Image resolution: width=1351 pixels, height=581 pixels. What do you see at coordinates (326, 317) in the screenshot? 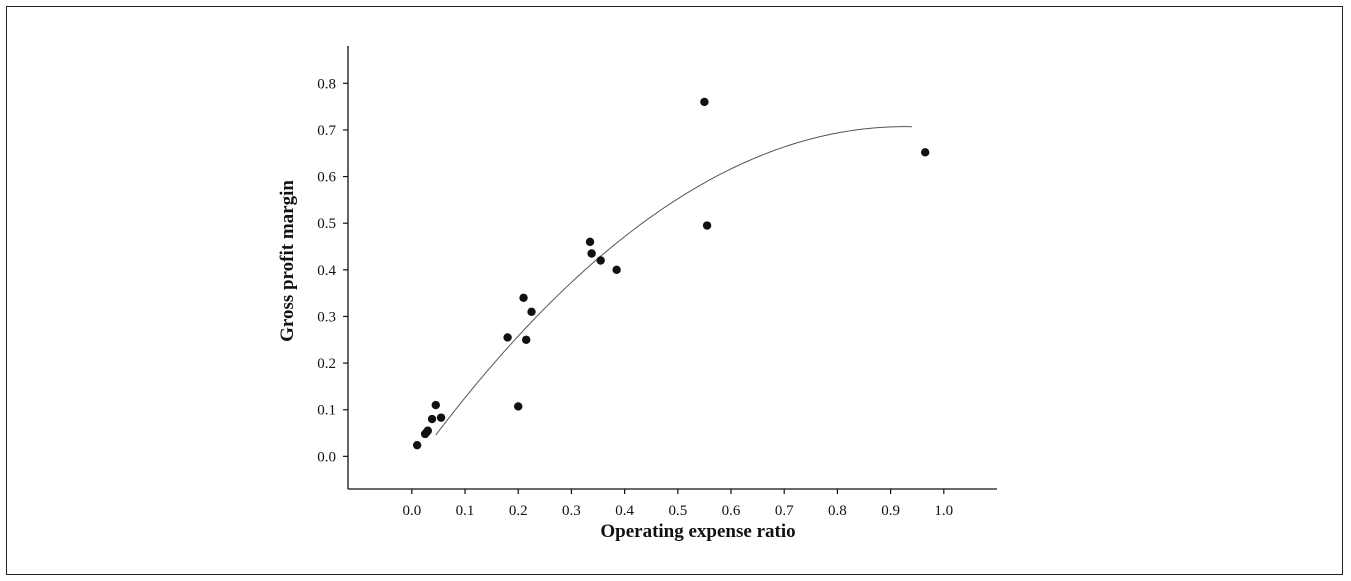
I see `y-tick-label: 0.3` at bounding box center [326, 317].